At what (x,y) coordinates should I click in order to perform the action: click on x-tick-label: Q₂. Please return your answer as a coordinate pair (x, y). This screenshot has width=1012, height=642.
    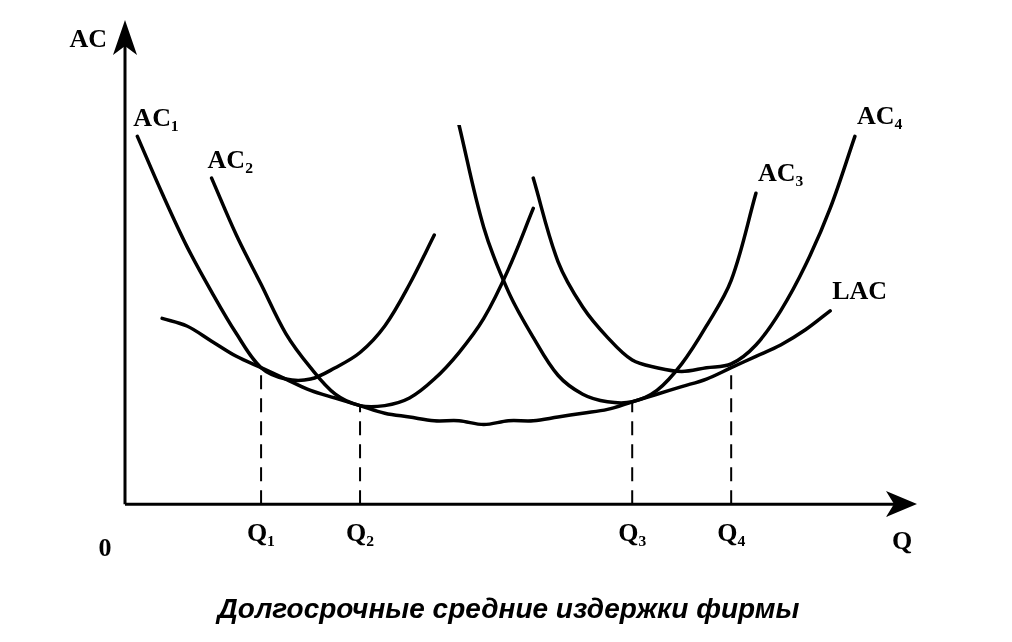
    Looking at the image, I should click on (360, 532).